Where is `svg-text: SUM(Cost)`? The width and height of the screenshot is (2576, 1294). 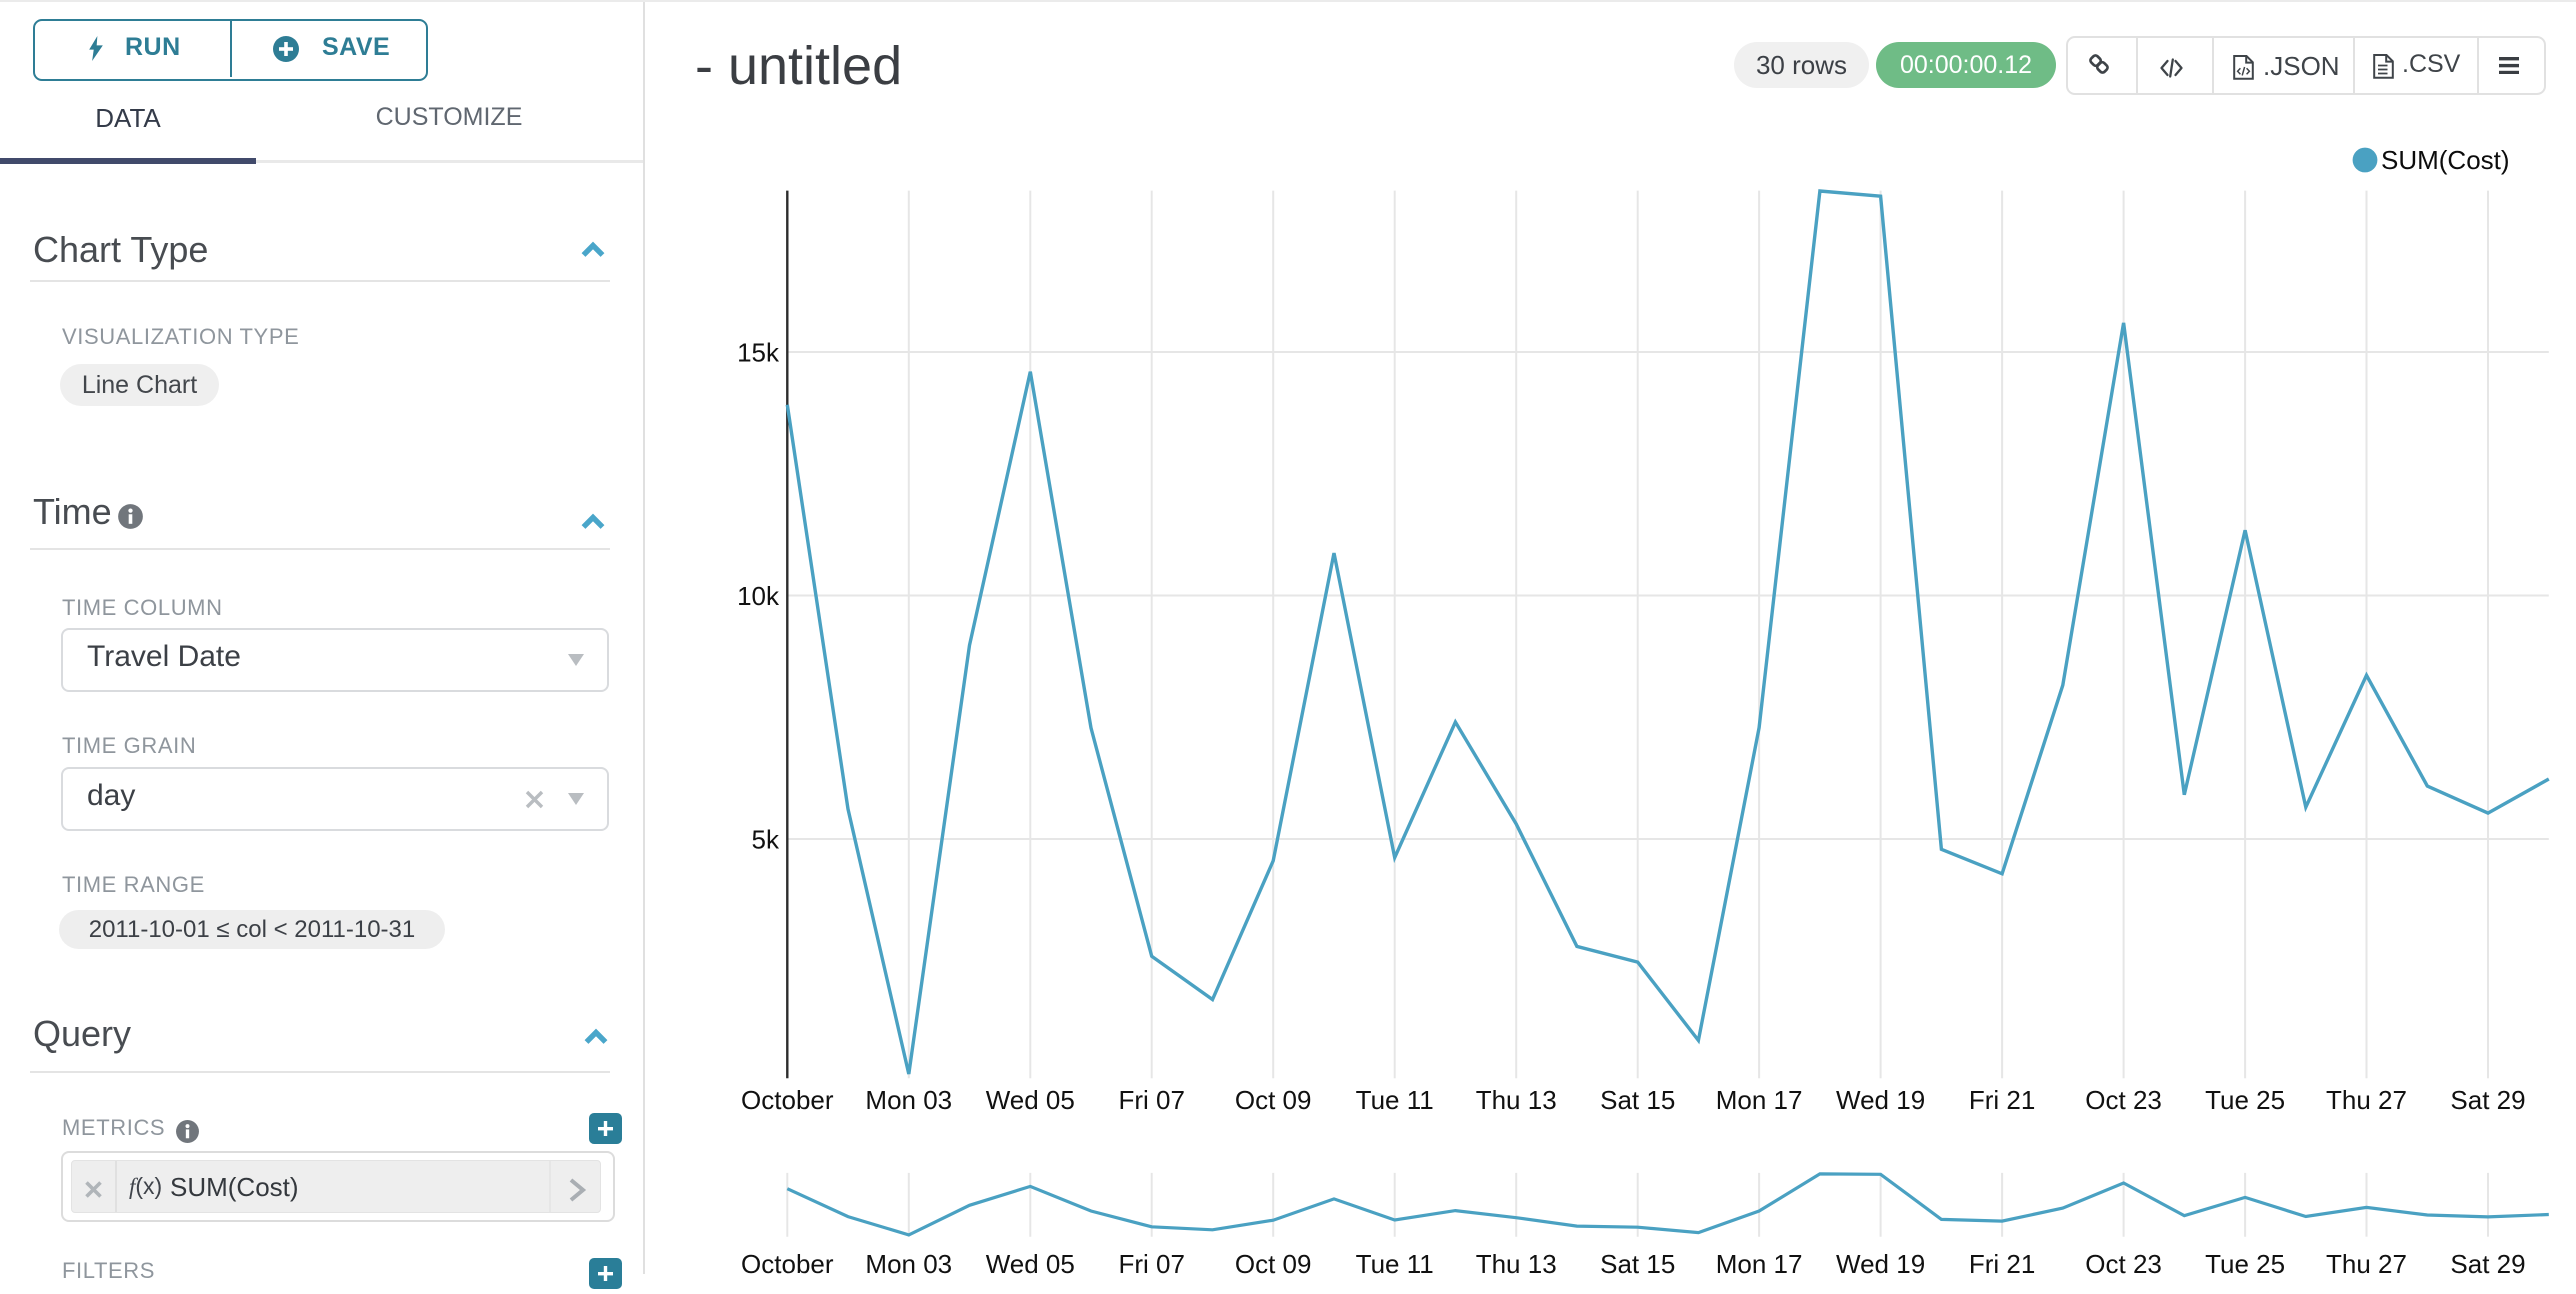
svg-text: SUM(Cost) is located at coordinates (2445, 160).